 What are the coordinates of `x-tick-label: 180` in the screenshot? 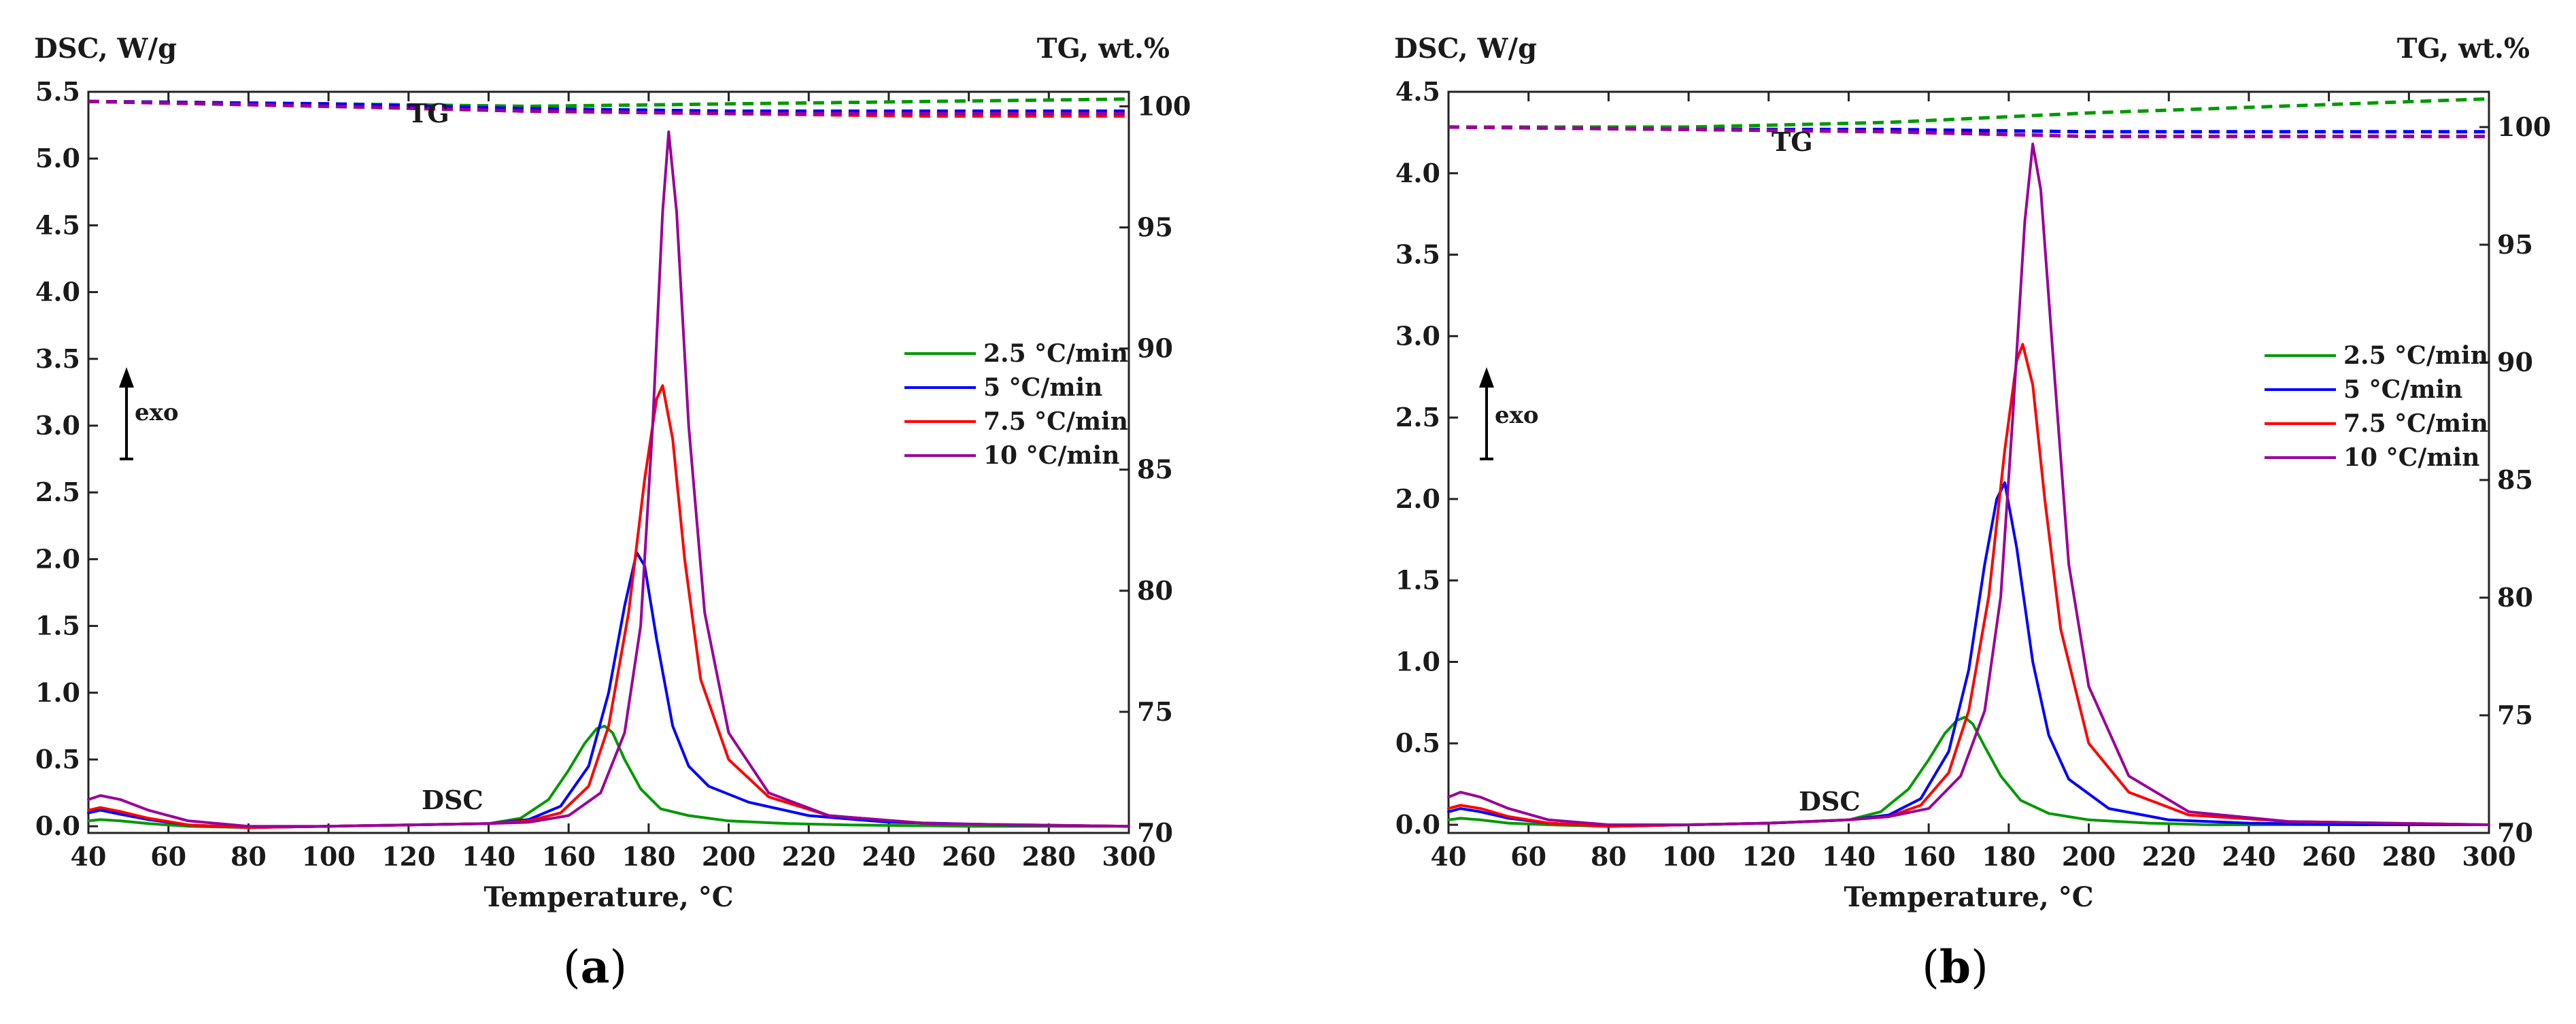 It's located at (648, 856).